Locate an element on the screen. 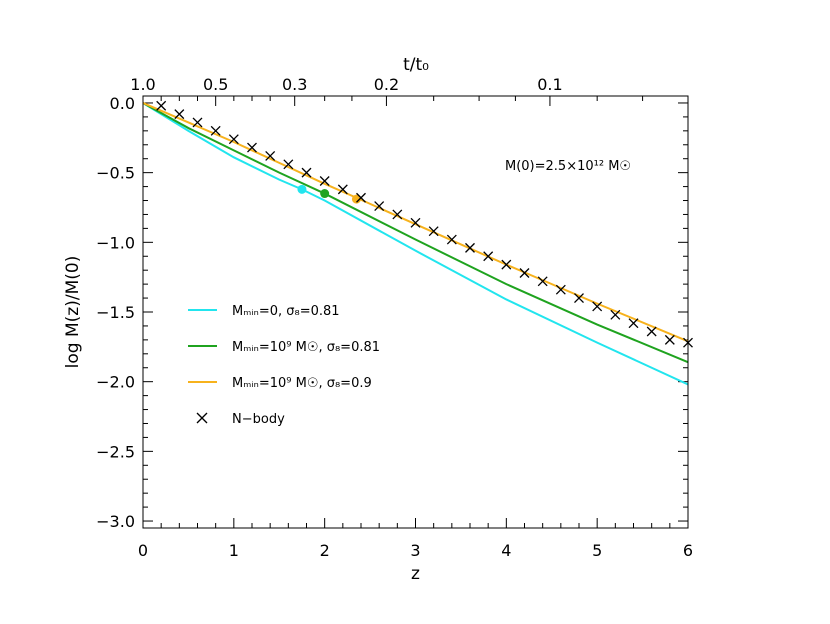  legend-label: Mₘᵢₙ=10⁹ M☉, σ₈=0.9 is located at coordinates (302, 383).